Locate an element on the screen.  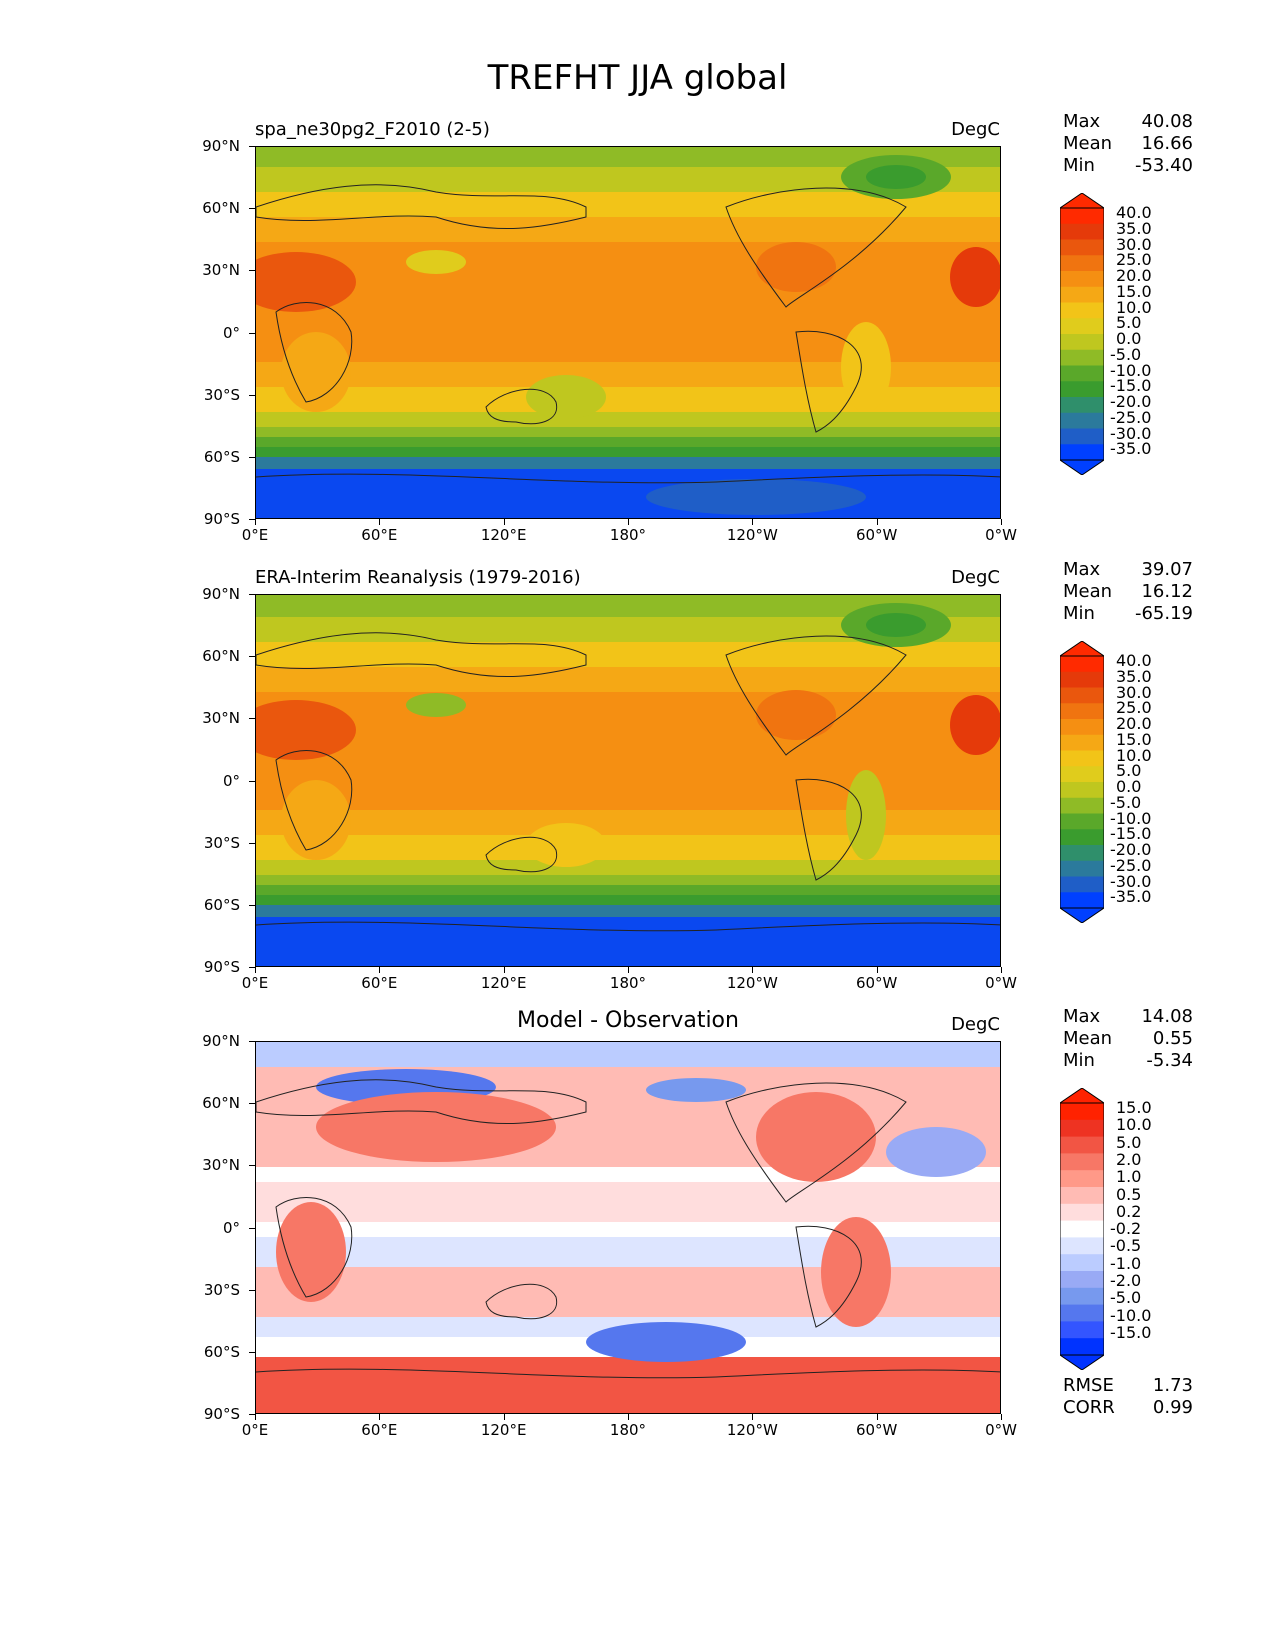
stats-min-label: Min is located at coordinates (1079, 1060).